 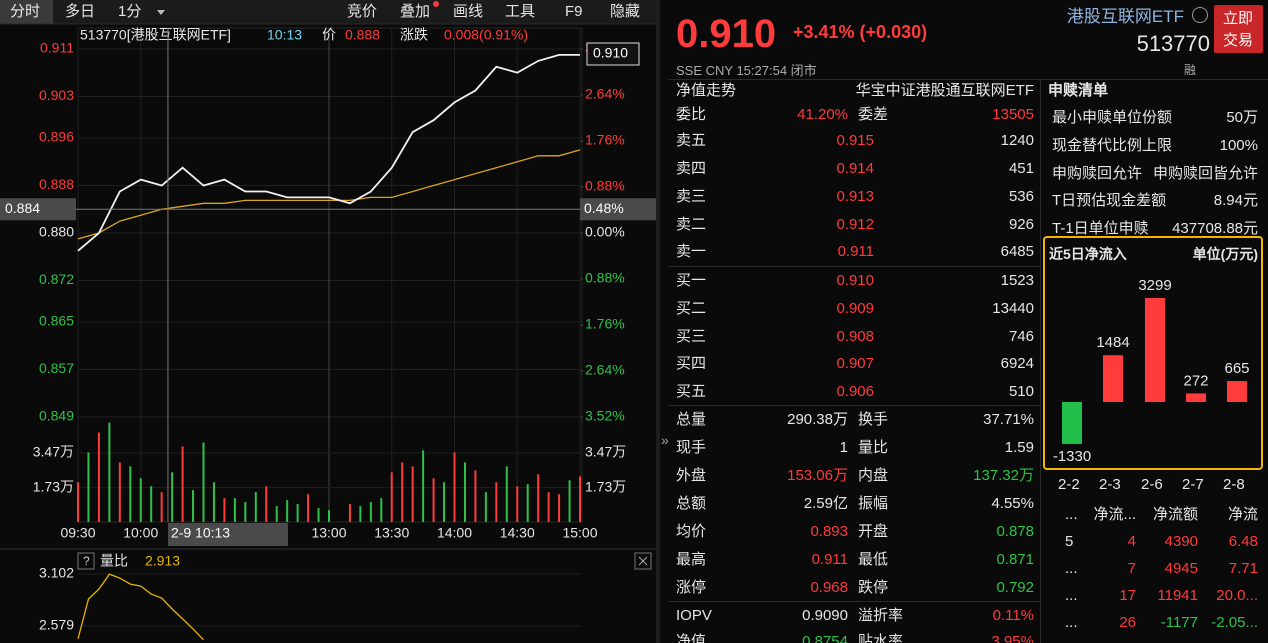 I want to click on book-level-label: 买五, so click(x=691, y=391).